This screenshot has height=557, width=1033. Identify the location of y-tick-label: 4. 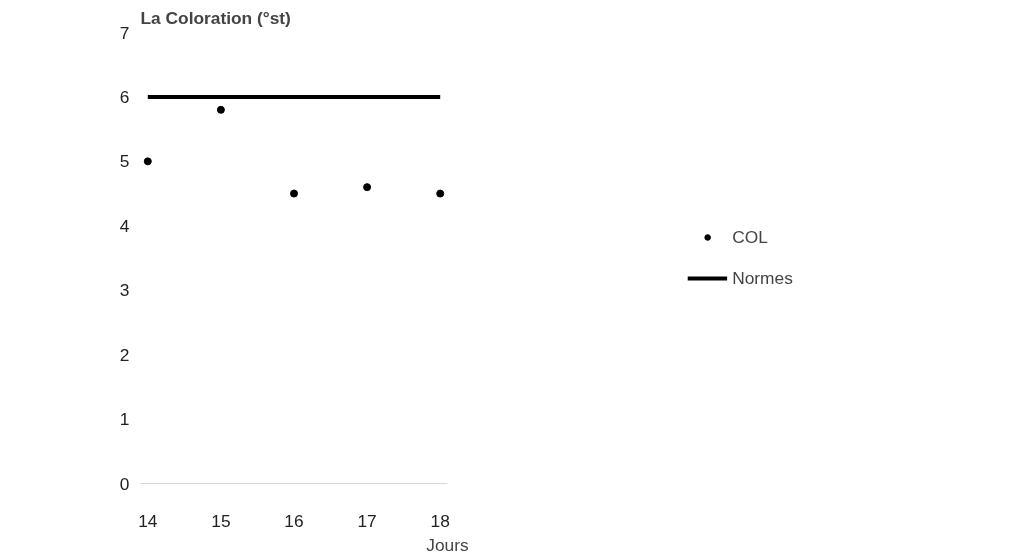
(124, 225).